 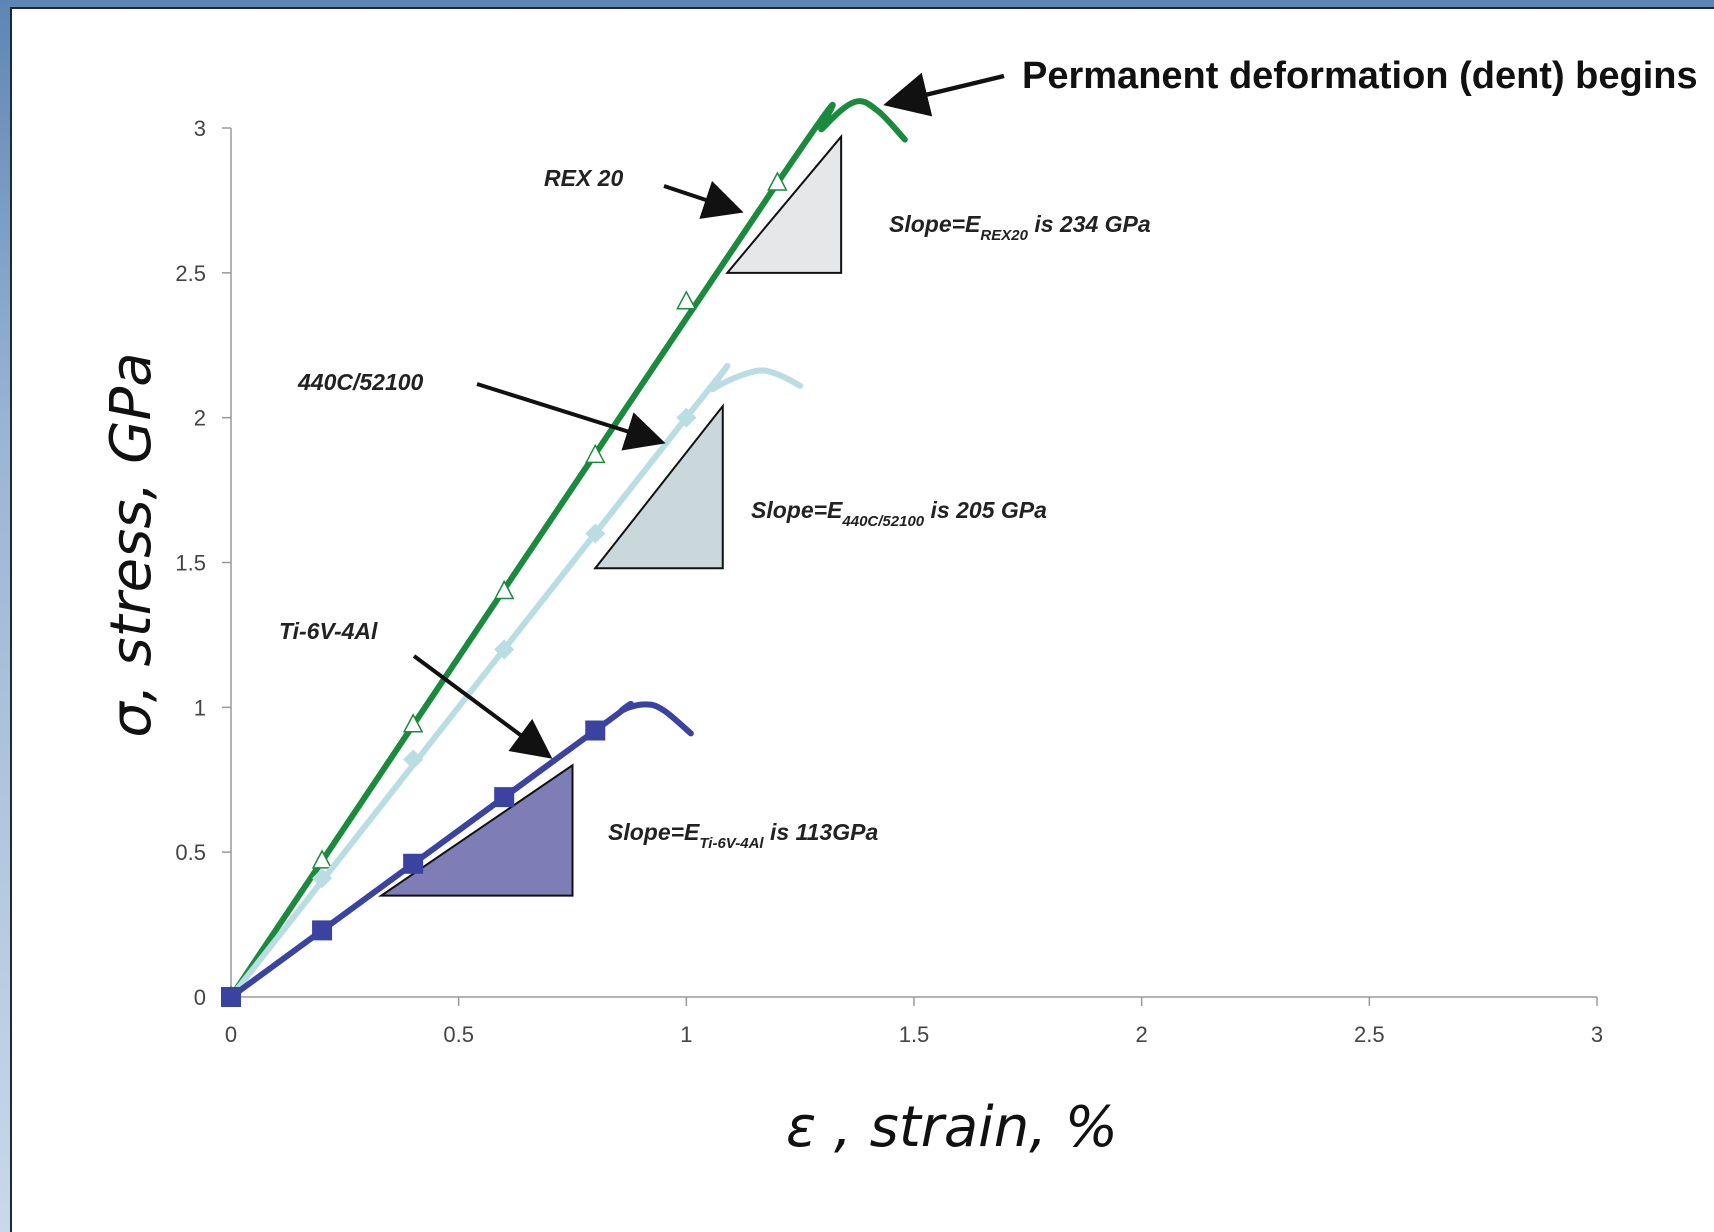 What do you see at coordinates (743, 835) in the screenshot?
I see `ti-slope-label: Slope=ETi-6V-4Al is 113GPa` at bounding box center [743, 835].